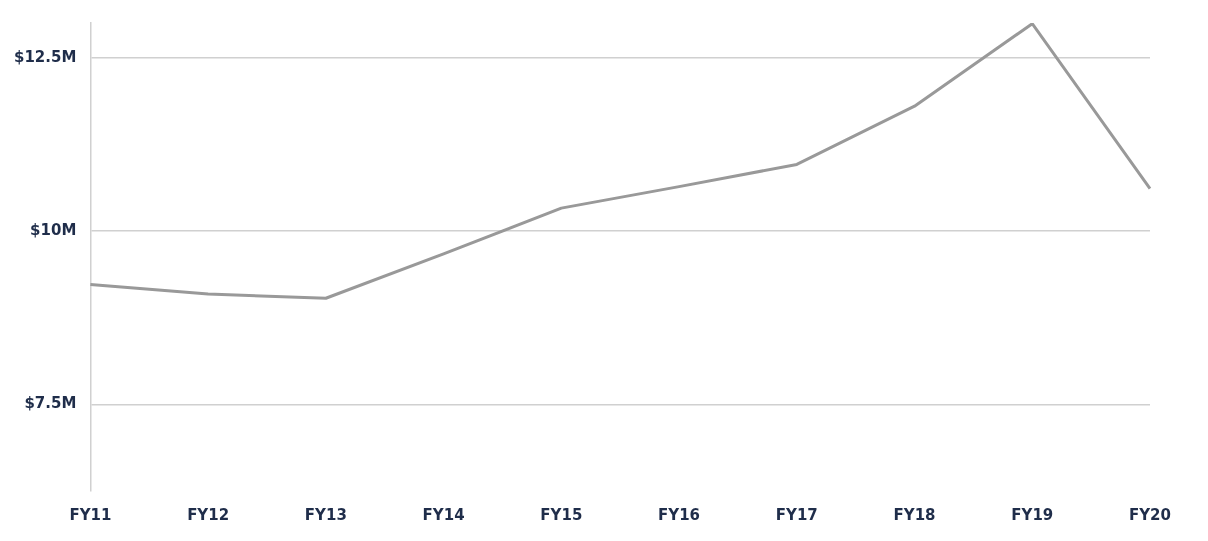  I want to click on x-tick-label: FY16, so click(679, 514).